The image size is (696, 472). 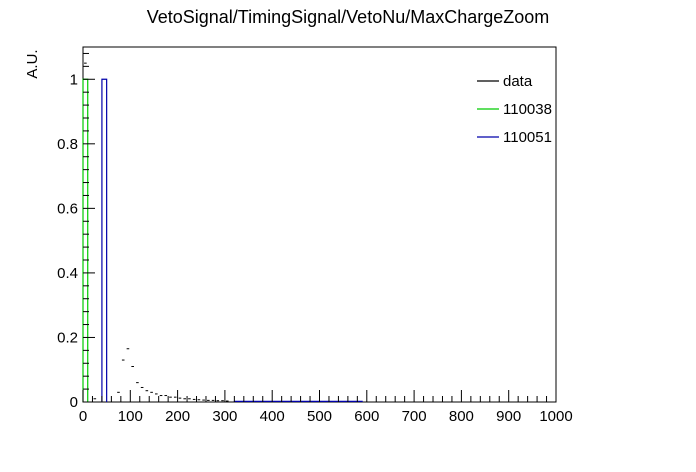 What do you see at coordinates (224, 416) in the screenshot?
I see `x-tick-label: 300` at bounding box center [224, 416].